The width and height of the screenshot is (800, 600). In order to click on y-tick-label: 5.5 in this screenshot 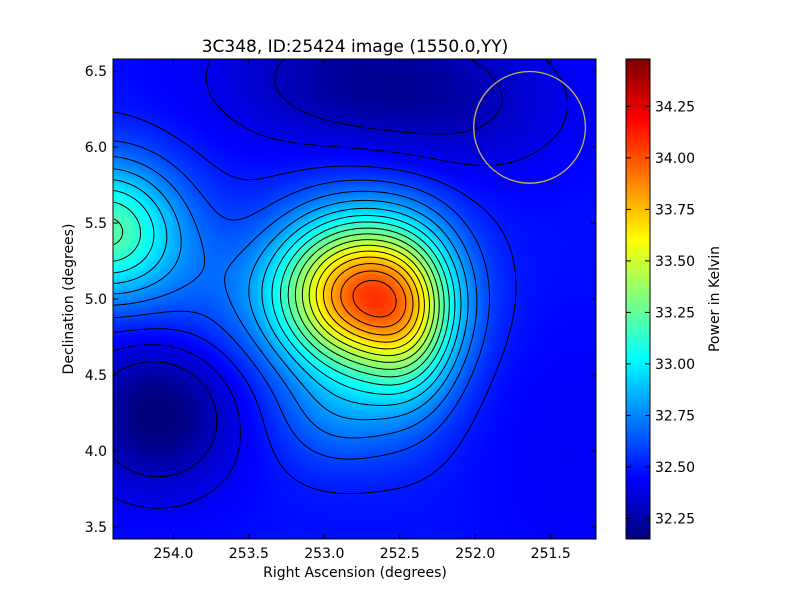, I will do `click(96, 224)`.